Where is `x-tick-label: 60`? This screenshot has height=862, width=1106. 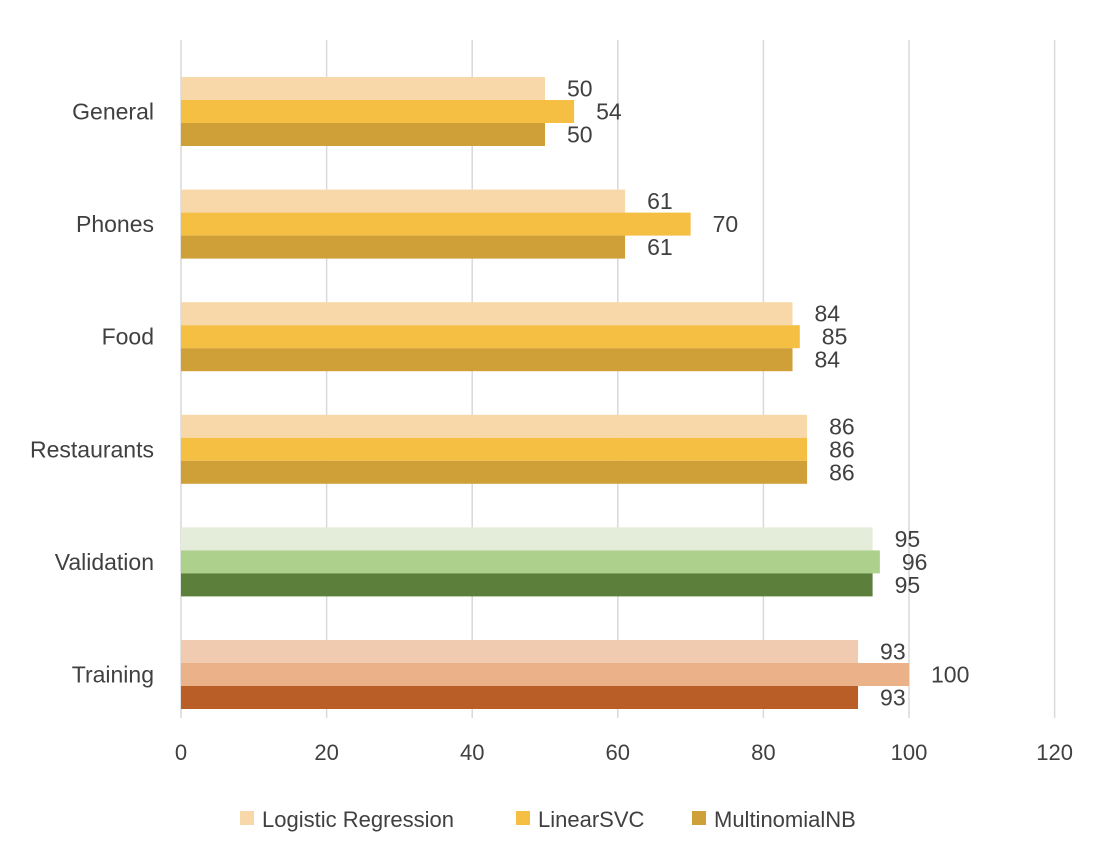 x-tick-label: 60 is located at coordinates (618, 752).